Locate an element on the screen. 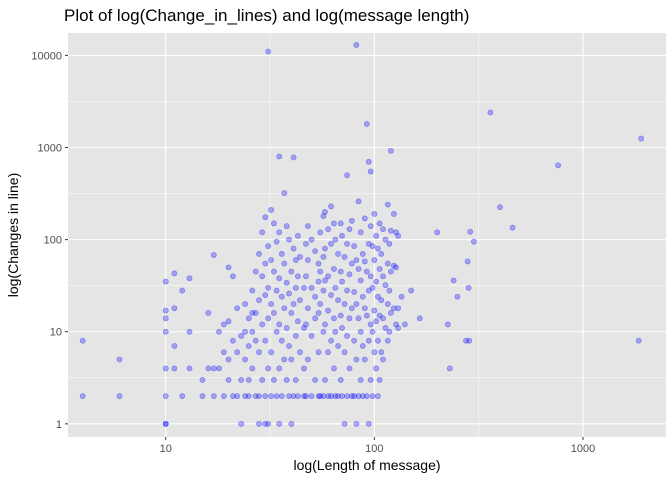 The height and width of the screenshot is (480, 672). y-axis: 1 10 100 1000 10000 is located at coordinates (49, 240).